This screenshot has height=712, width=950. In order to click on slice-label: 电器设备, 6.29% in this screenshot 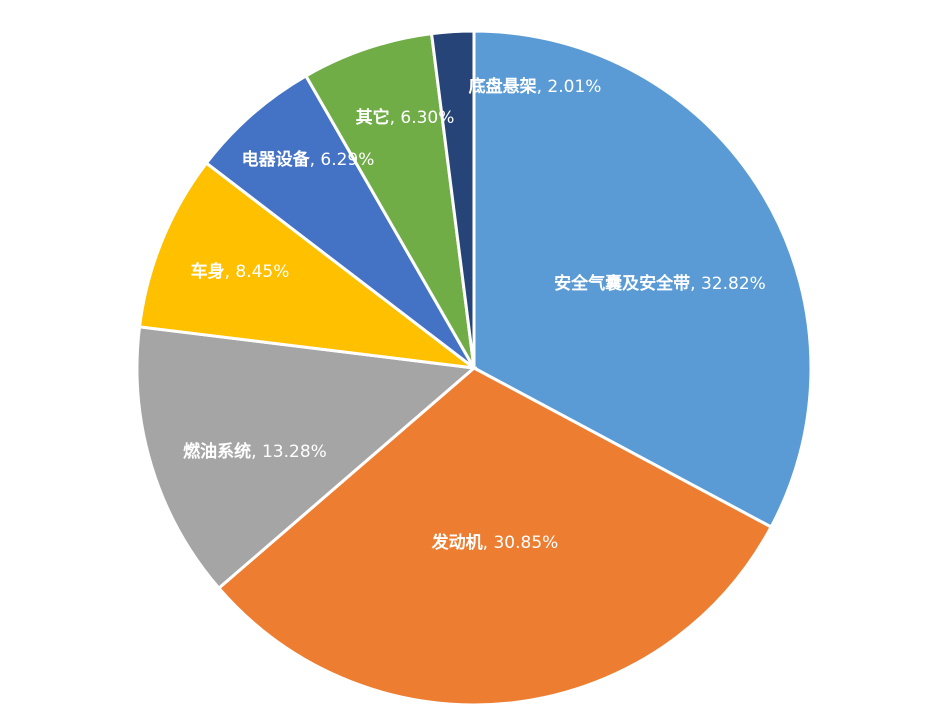, I will do `click(308, 159)`.